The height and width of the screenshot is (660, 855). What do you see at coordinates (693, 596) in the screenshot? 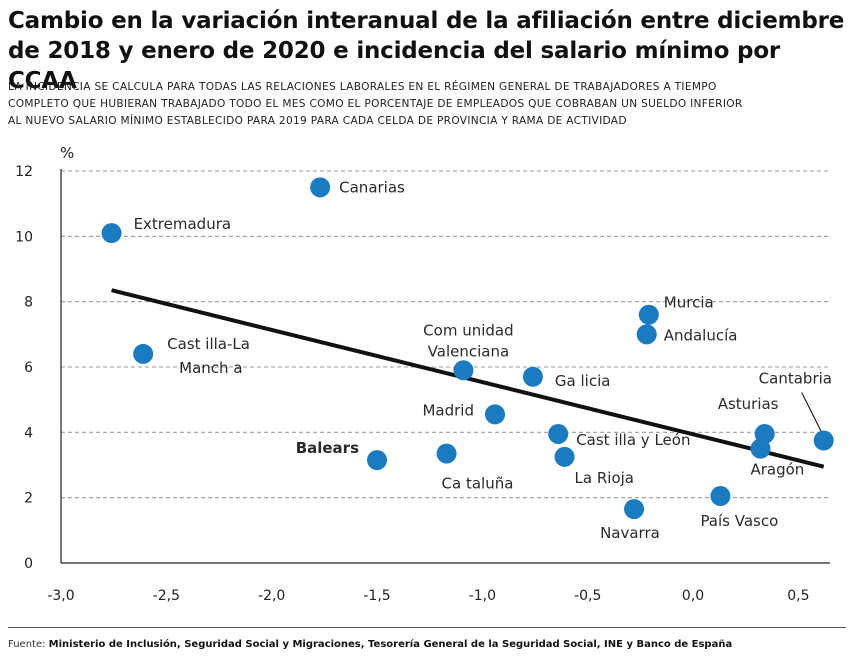
I see `x-tick-label: 0,0` at bounding box center [693, 596].